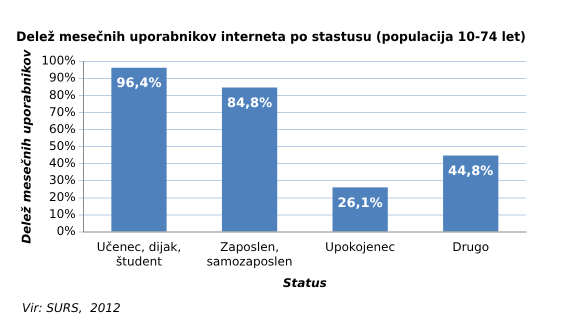 This screenshot has width=574, height=325. What do you see at coordinates (139, 84) in the screenshot?
I see `data-label: 96,4%` at bounding box center [139, 84].